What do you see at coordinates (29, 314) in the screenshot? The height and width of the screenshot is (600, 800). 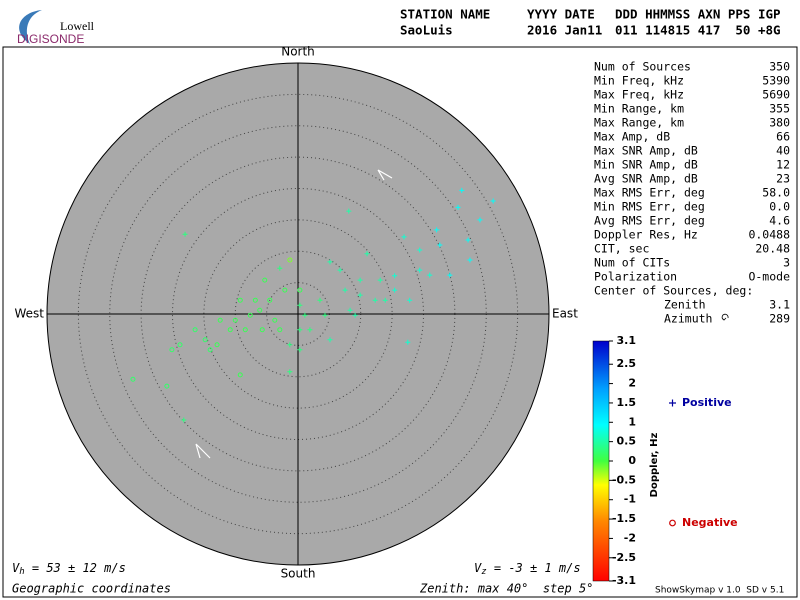 I see `direction-label: West` at bounding box center [29, 314].